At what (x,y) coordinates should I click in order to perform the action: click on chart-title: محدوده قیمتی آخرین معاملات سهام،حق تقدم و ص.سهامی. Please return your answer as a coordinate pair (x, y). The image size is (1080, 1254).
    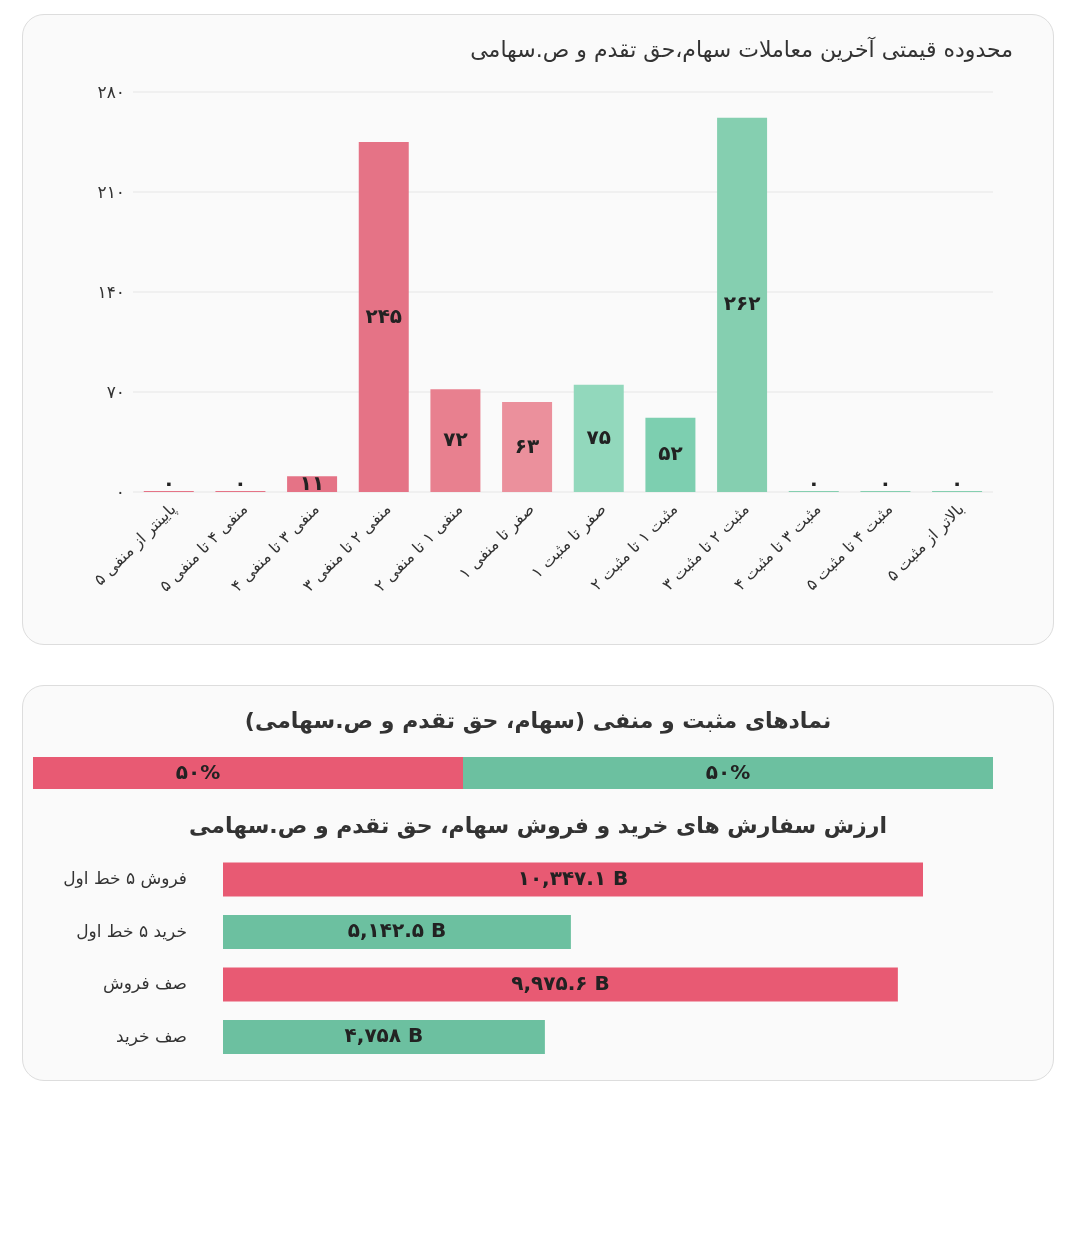
    Looking at the image, I should click on (741, 50).